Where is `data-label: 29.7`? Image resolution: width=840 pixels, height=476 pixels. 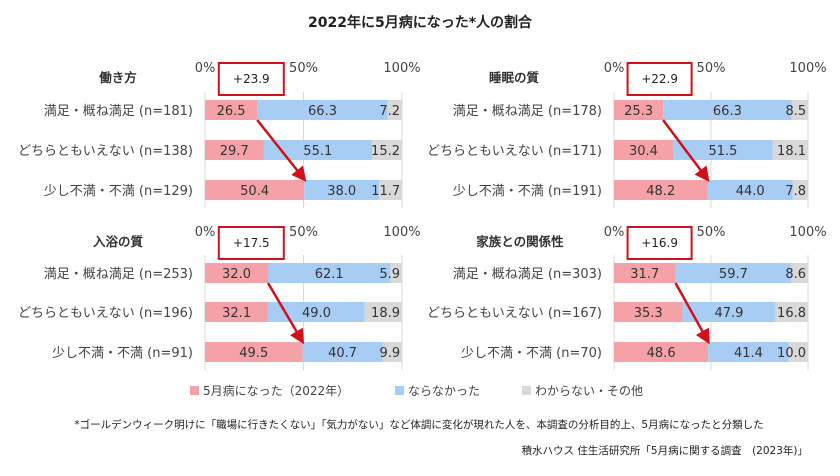
data-label: 29.7 is located at coordinates (234, 151).